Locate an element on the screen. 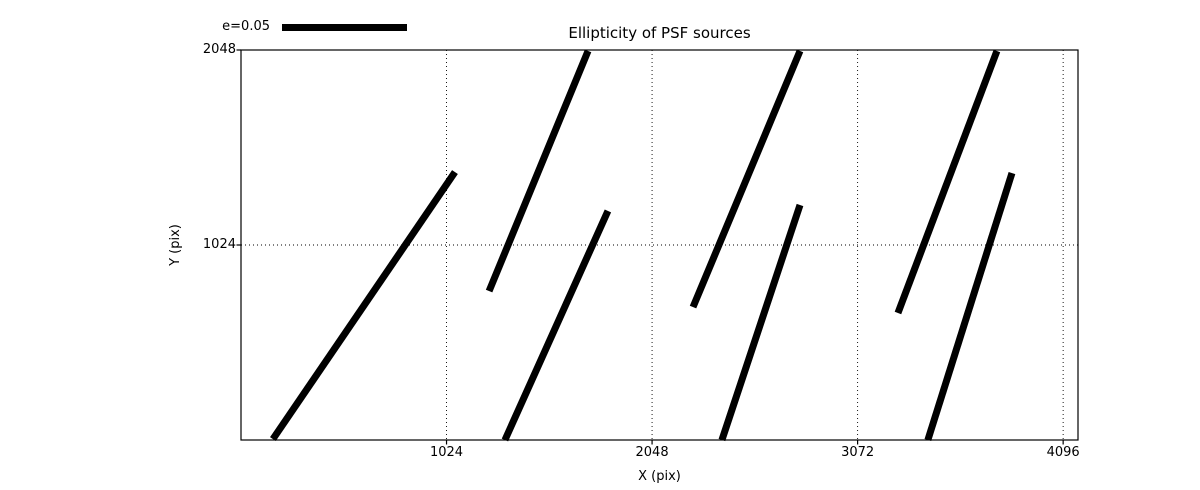 The height and width of the screenshot is (490, 1200). x-tick-label: 1024 is located at coordinates (446, 452).